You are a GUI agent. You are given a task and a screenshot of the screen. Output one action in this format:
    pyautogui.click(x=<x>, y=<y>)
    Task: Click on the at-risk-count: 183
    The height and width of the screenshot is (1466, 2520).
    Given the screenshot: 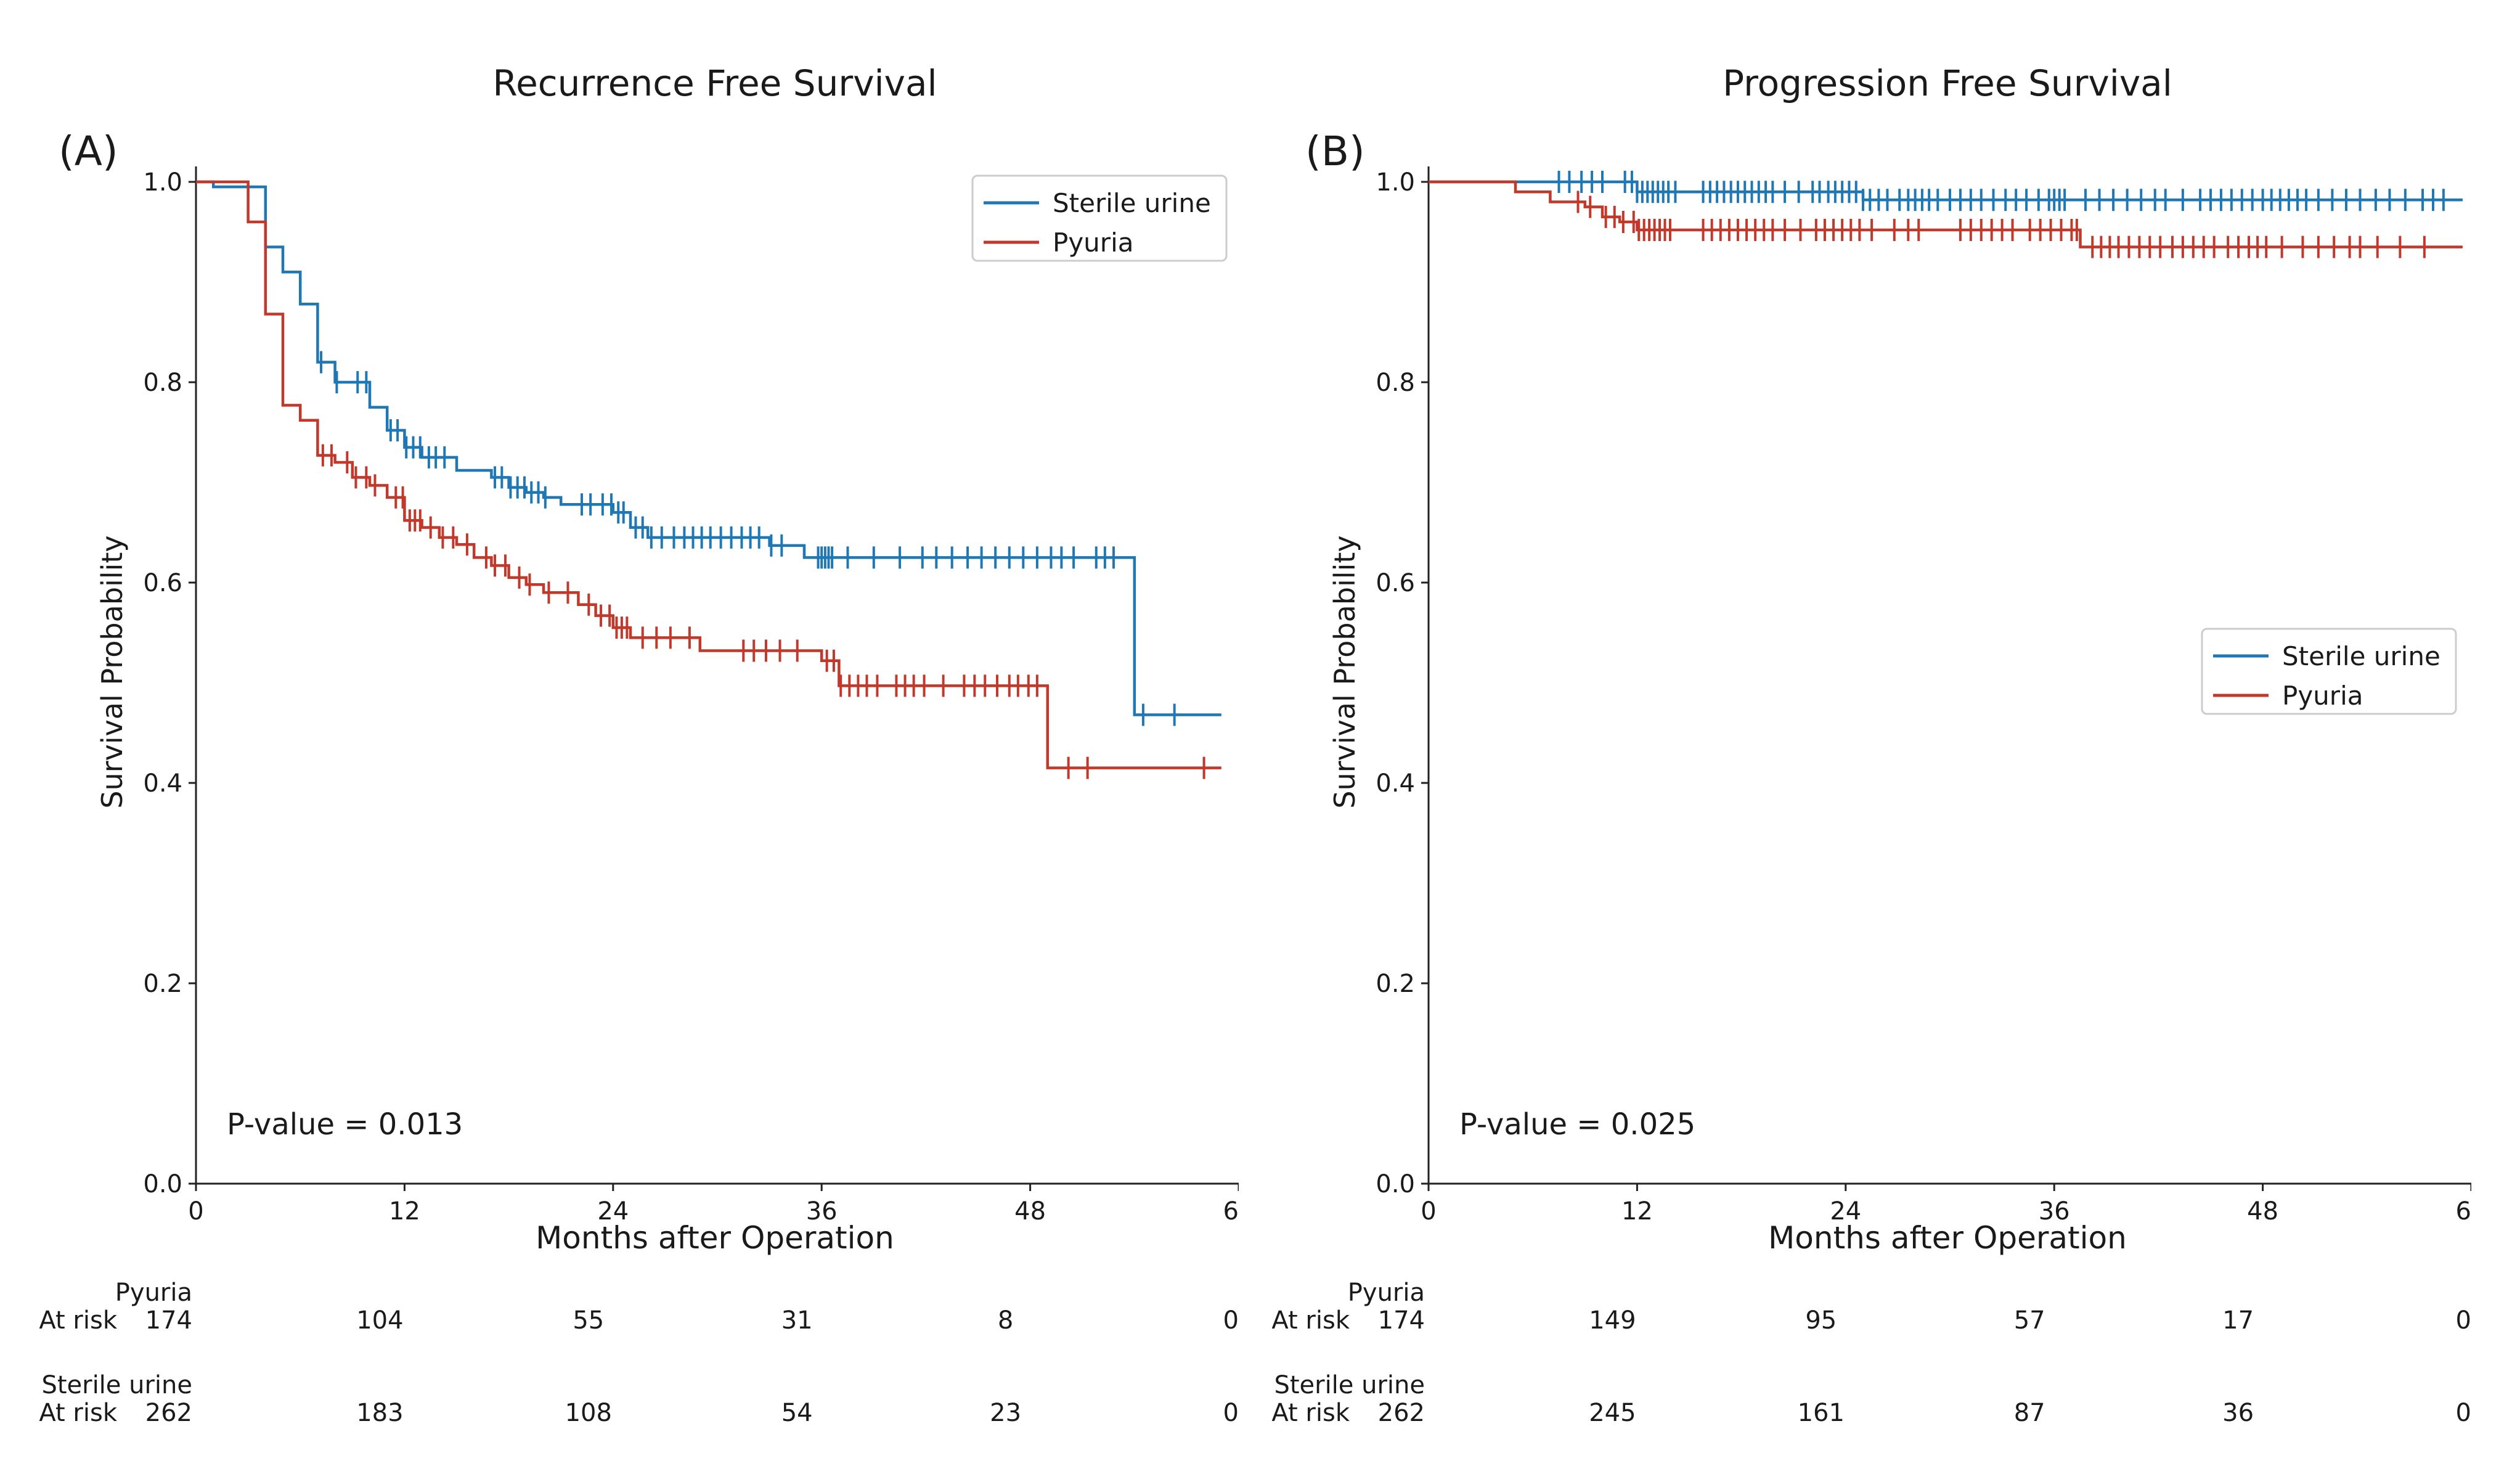 What is the action you would take?
    pyautogui.click(x=379, y=1413)
    